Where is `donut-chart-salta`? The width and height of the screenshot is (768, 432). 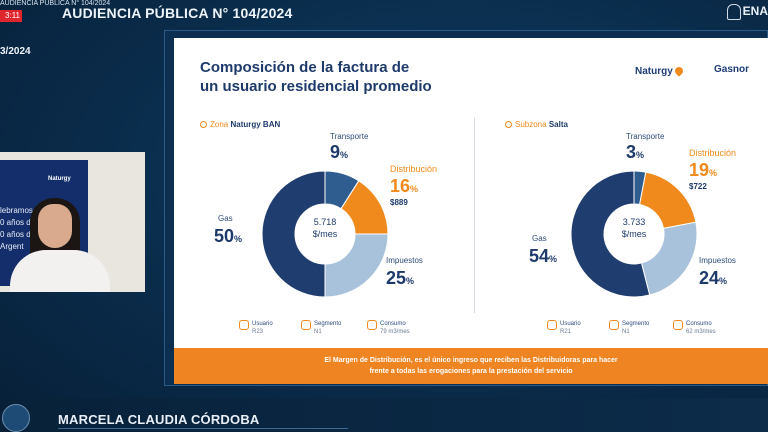
donut-chart-salta is located at coordinates (634, 234).